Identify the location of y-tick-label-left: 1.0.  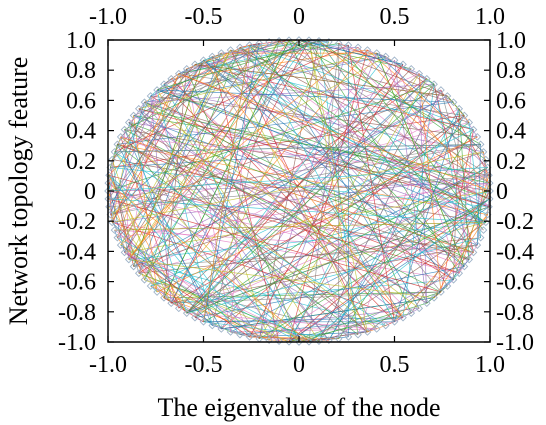
(81, 41).